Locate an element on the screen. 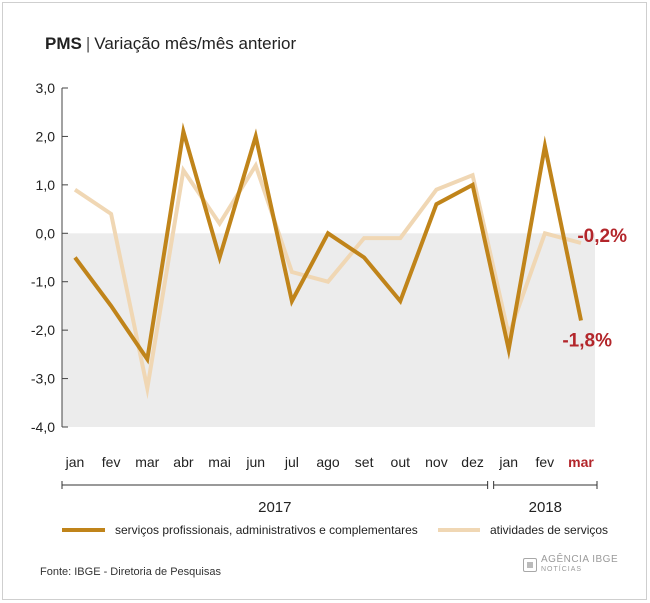  title-text: Variação mês/mês anterior is located at coordinates (195, 43).